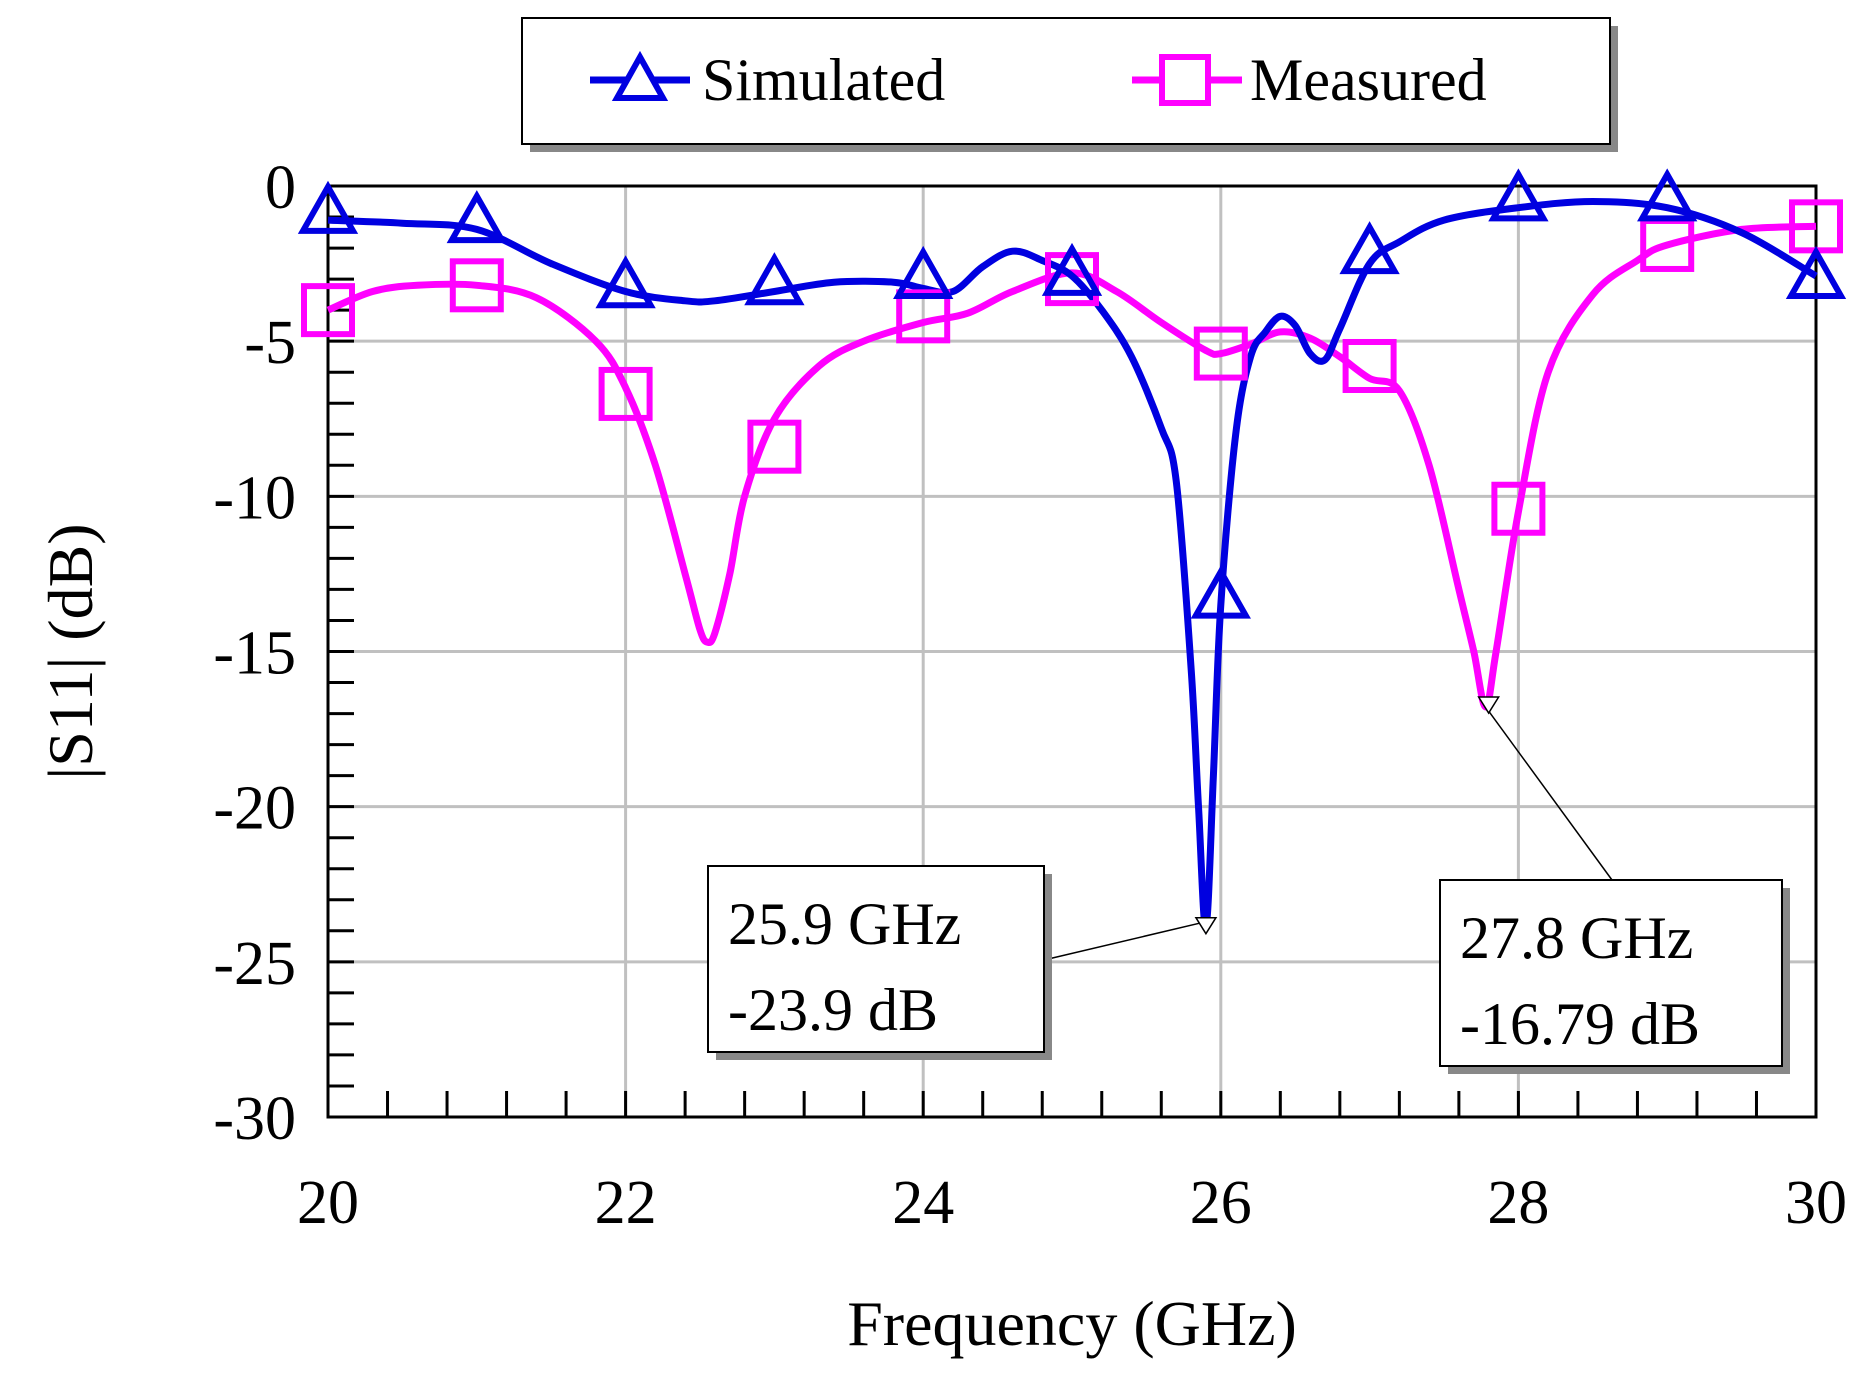 The width and height of the screenshot is (1864, 1379). Describe the element at coordinates (328, 1203) in the screenshot. I see `x-tick-label: 20` at that location.